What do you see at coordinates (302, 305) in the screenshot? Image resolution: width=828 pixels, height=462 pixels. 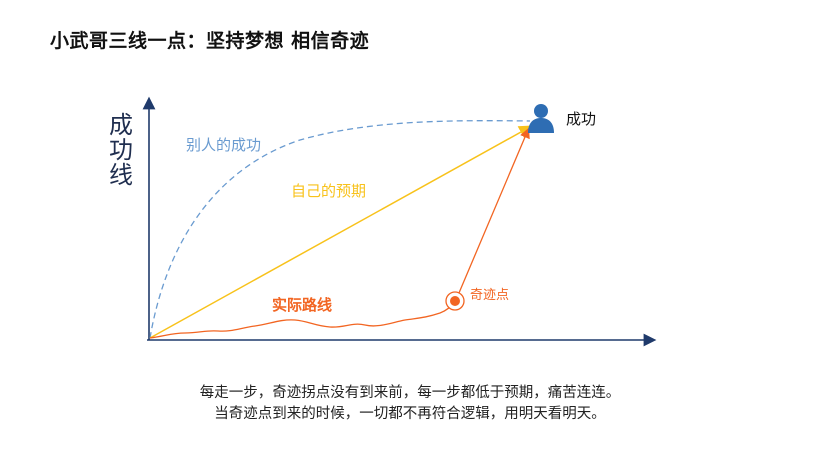 I see `actual-route-label: 实际路线` at bounding box center [302, 305].